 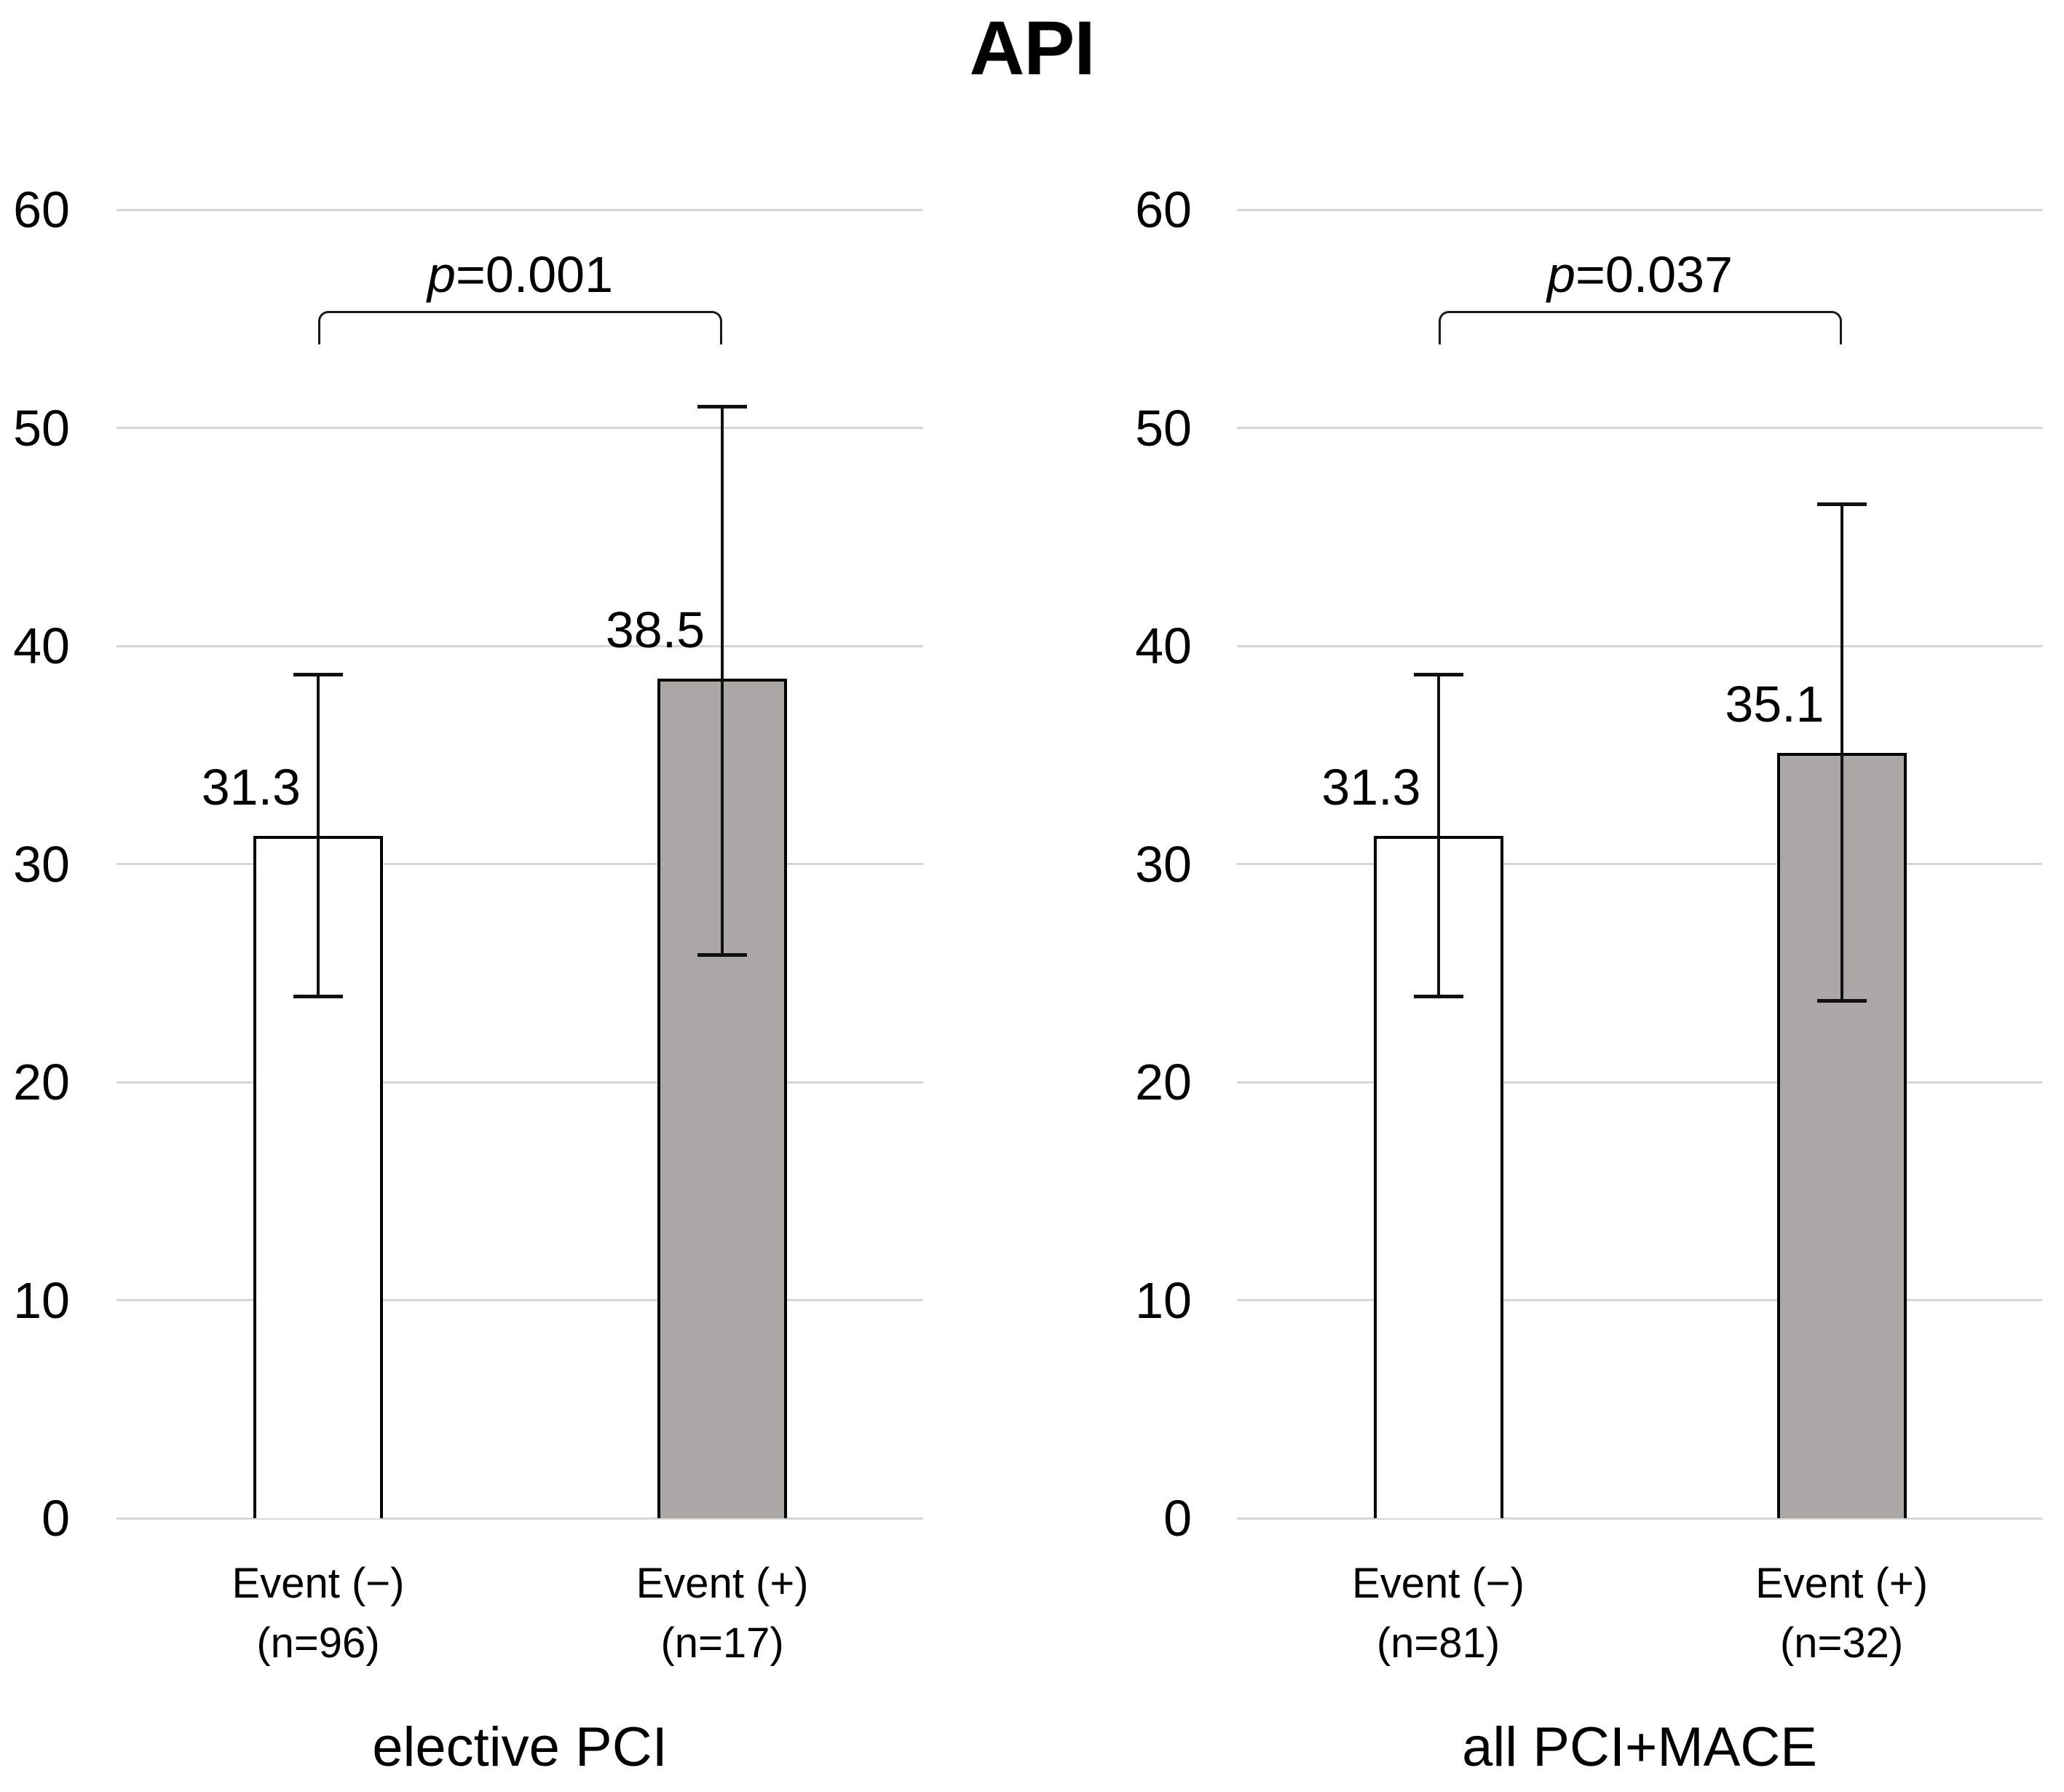 I want to click on category-label-line2: (n=17), so click(x=722, y=1643).